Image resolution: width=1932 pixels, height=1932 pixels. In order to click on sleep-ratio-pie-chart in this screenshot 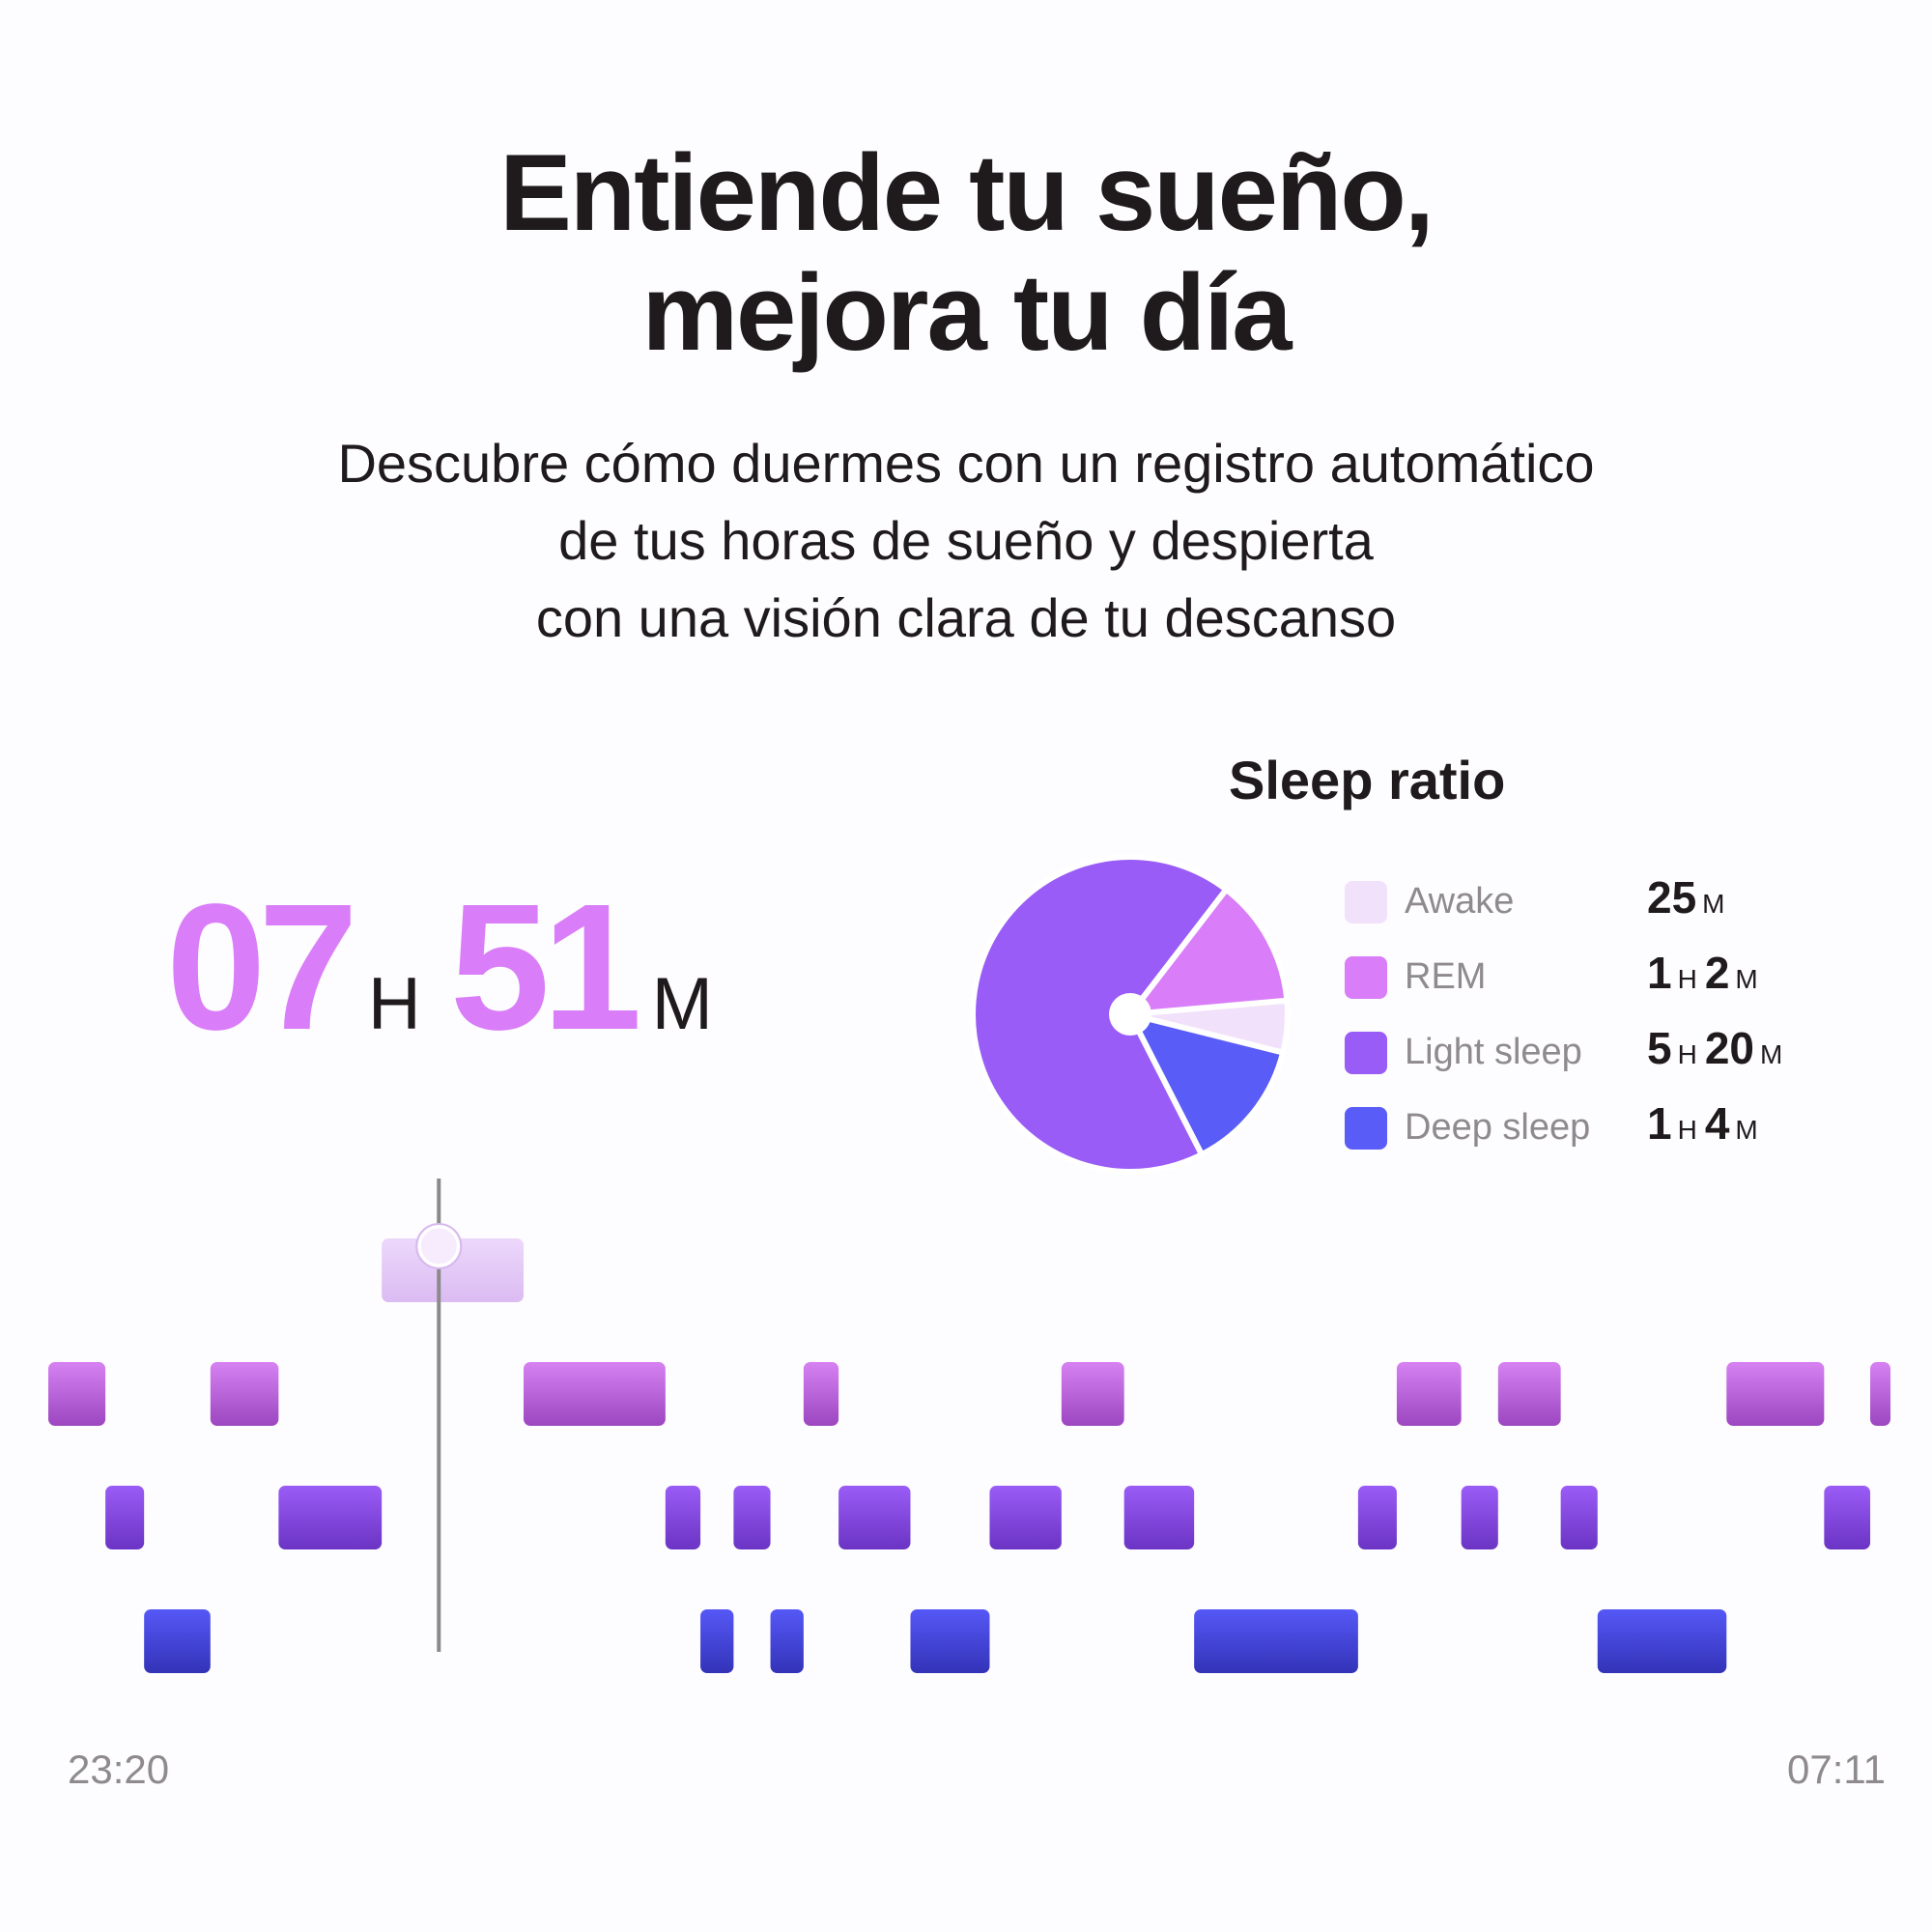, I will do `click(1130, 1014)`.